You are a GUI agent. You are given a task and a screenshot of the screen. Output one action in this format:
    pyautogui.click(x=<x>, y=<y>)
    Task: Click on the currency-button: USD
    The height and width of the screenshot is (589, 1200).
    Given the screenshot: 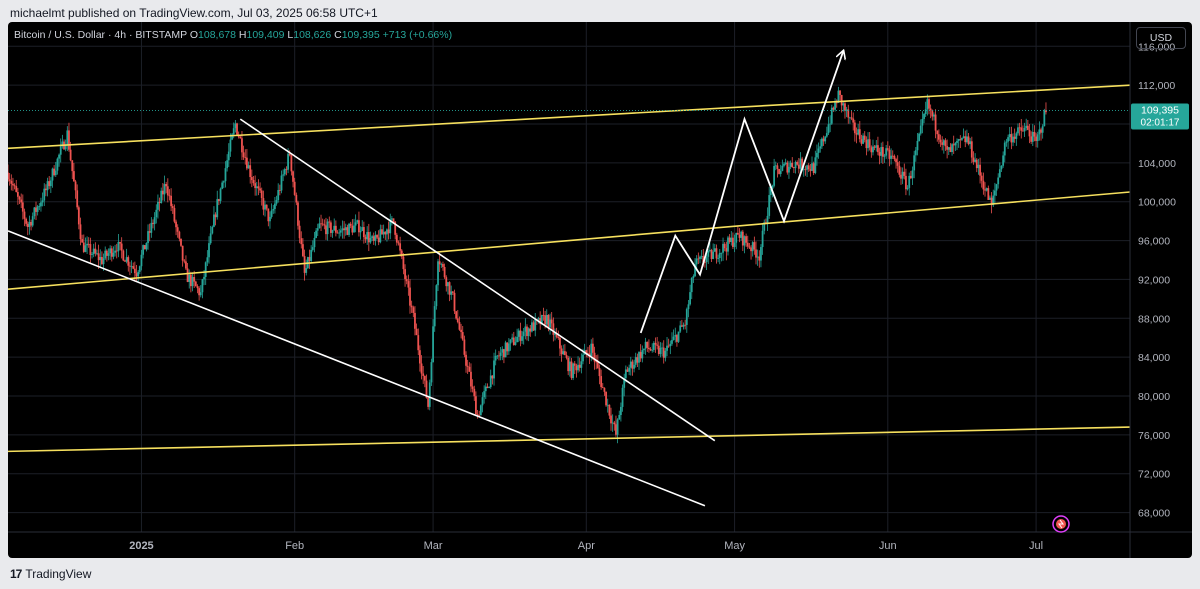 What is the action you would take?
    pyautogui.click(x=1161, y=38)
    